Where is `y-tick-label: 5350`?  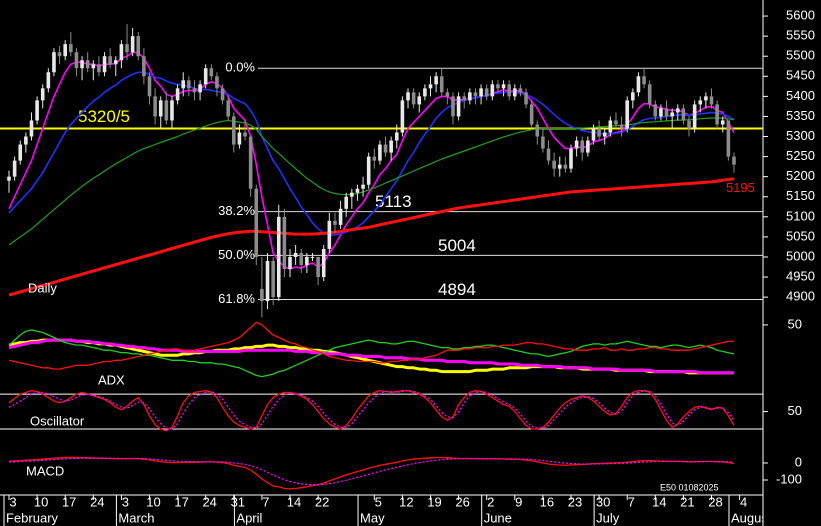
y-tick-label: 5350 is located at coordinates (800, 115).